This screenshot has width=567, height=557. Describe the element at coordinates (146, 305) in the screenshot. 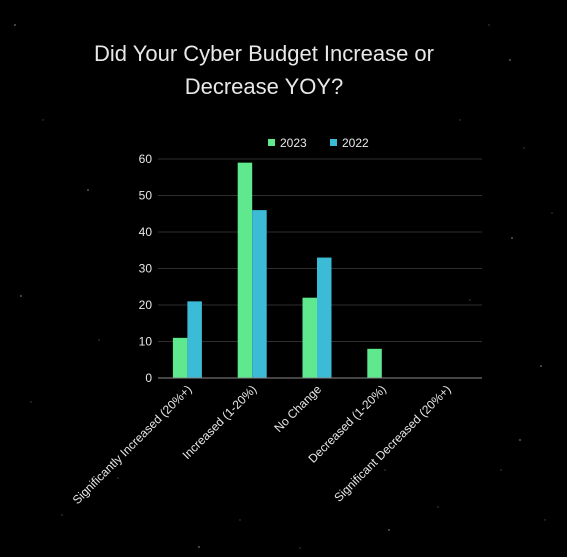

I see `y-tick-label: 20` at that location.